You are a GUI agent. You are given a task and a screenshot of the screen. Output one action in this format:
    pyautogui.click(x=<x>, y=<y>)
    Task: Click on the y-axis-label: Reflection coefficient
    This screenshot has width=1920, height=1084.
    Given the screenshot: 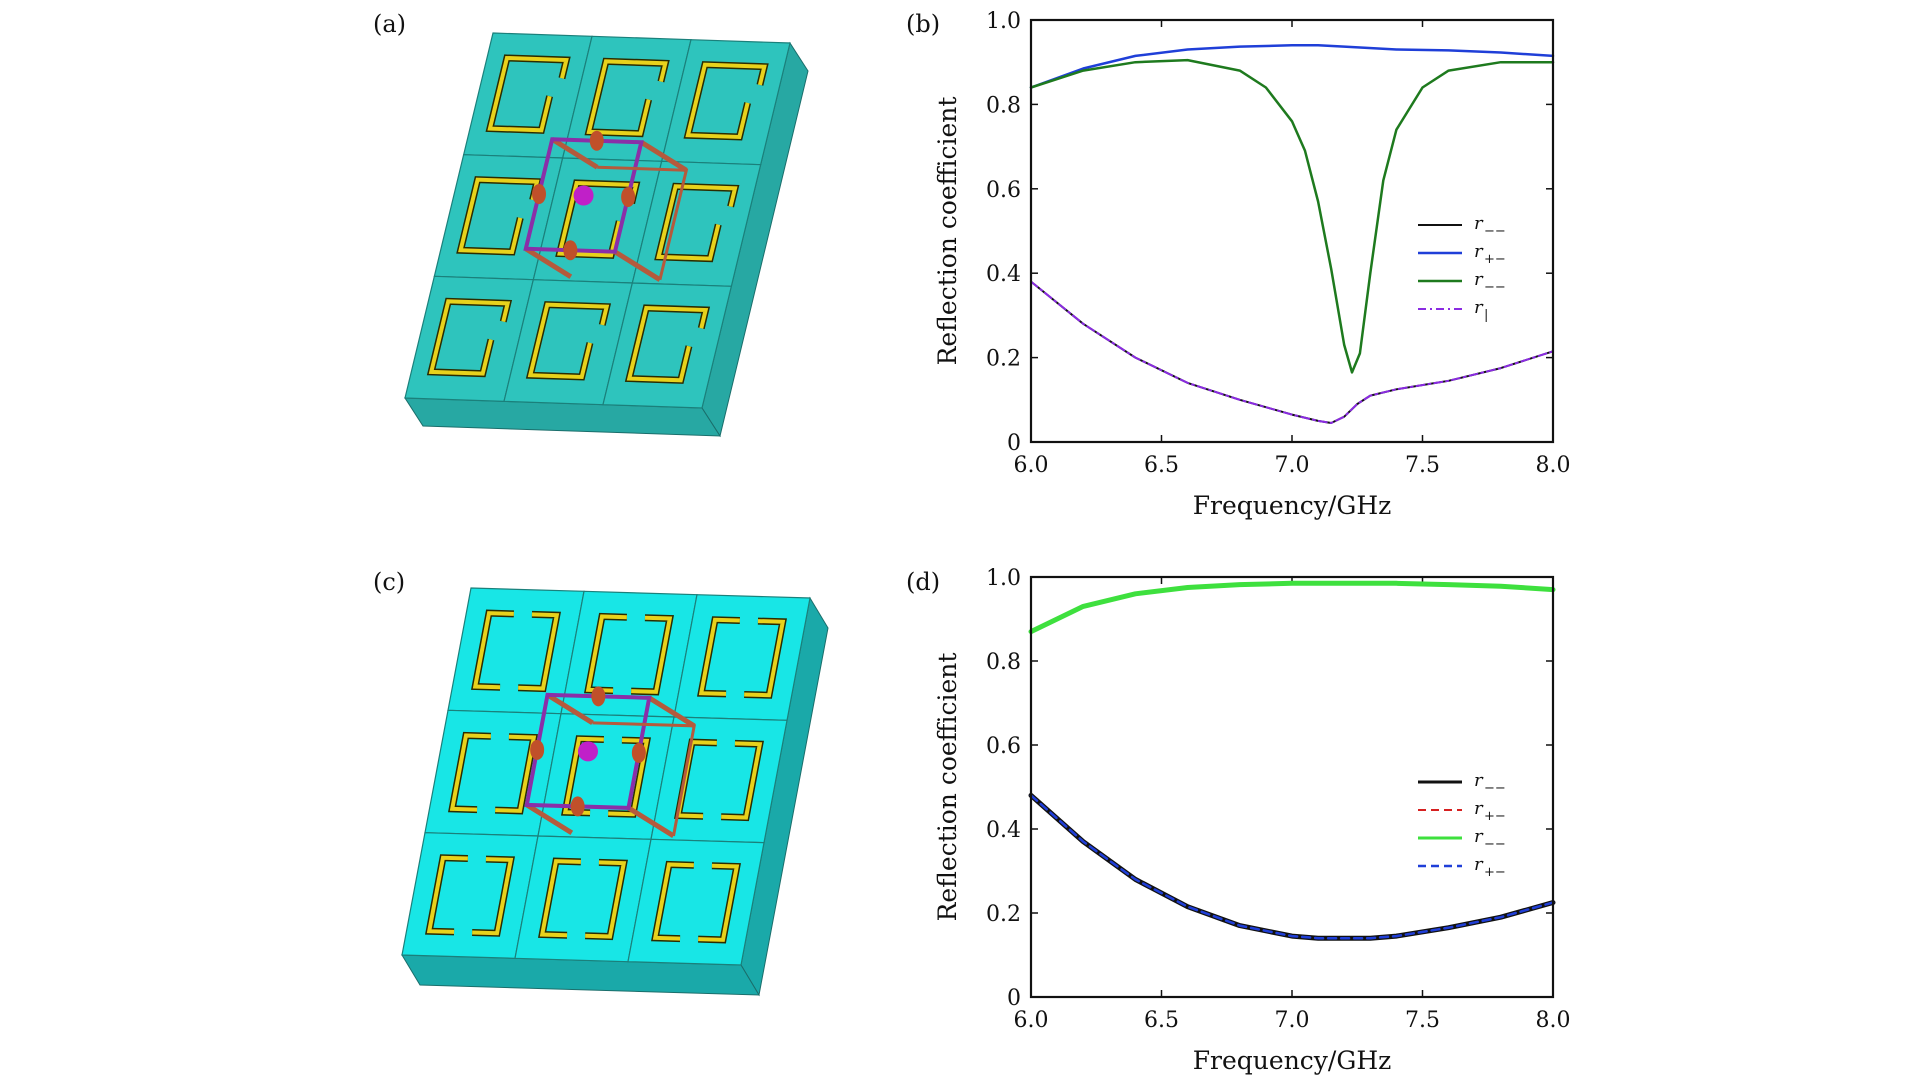 What is the action you would take?
    pyautogui.click(x=947, y=231)
    